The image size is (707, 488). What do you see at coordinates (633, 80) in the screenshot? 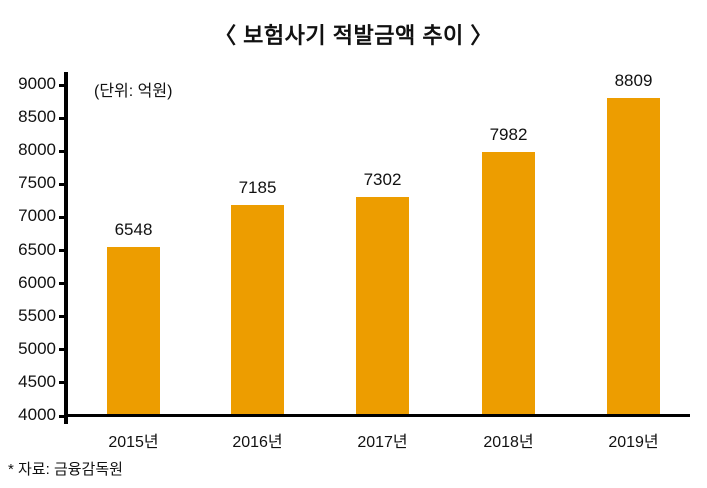
I see `bar-value-label: 8809` at bounding box center [633, 80].